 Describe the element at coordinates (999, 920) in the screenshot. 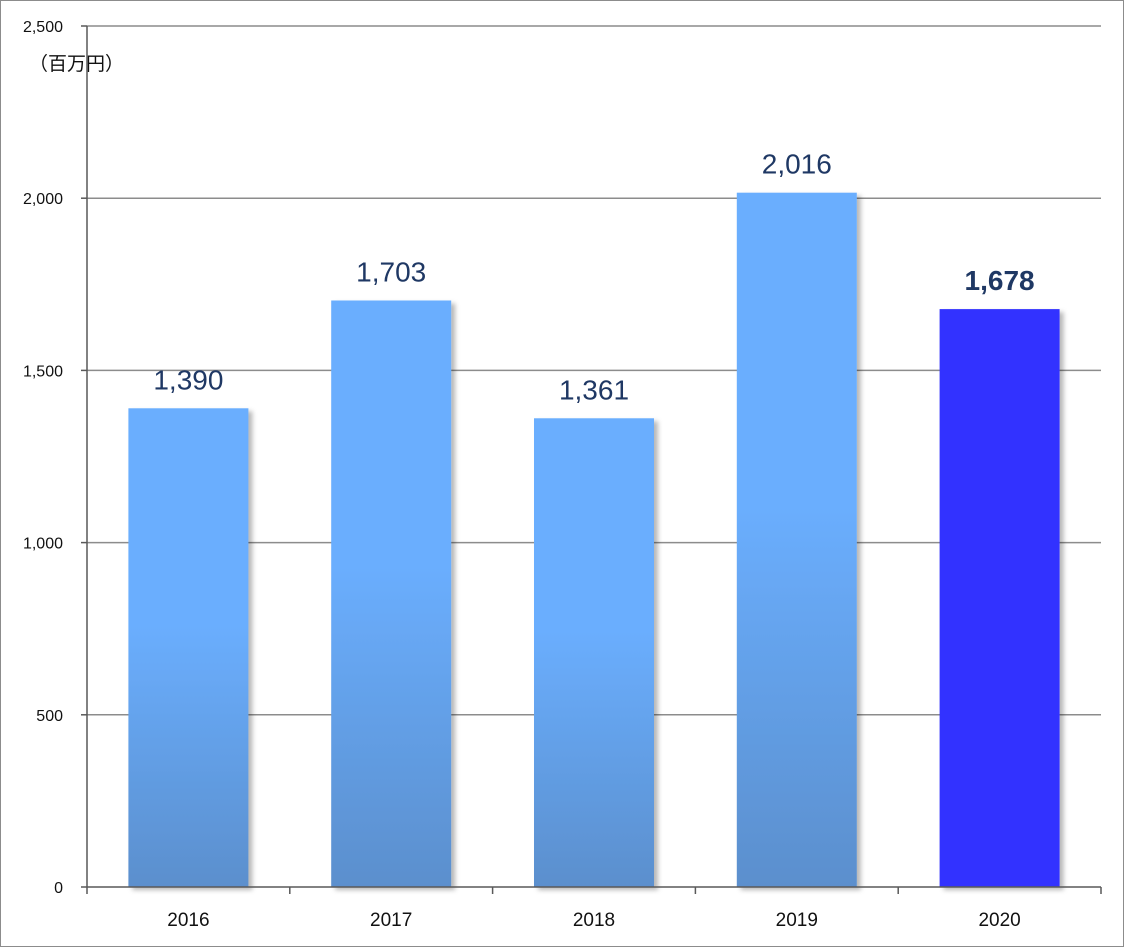

I see `x-tick-label-2020: 2020` at that location.